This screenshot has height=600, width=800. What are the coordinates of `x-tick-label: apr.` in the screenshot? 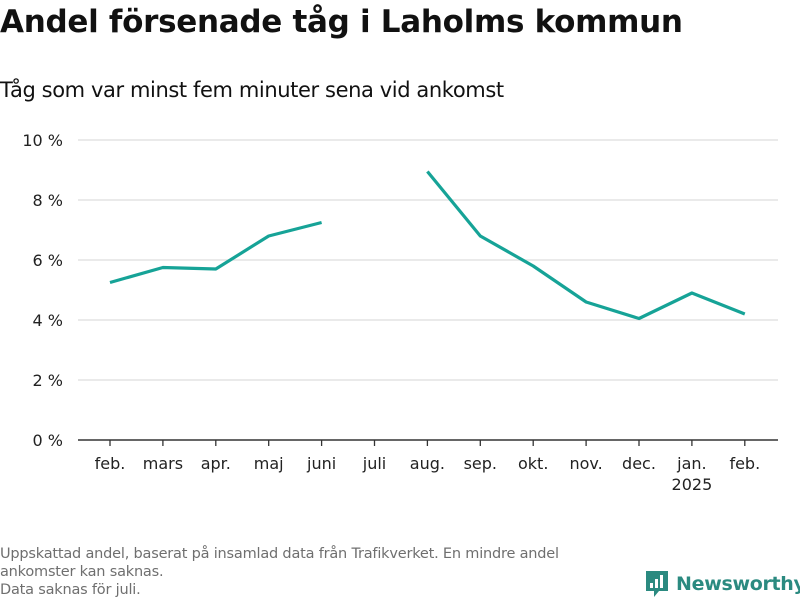 It's located at (216, 463).